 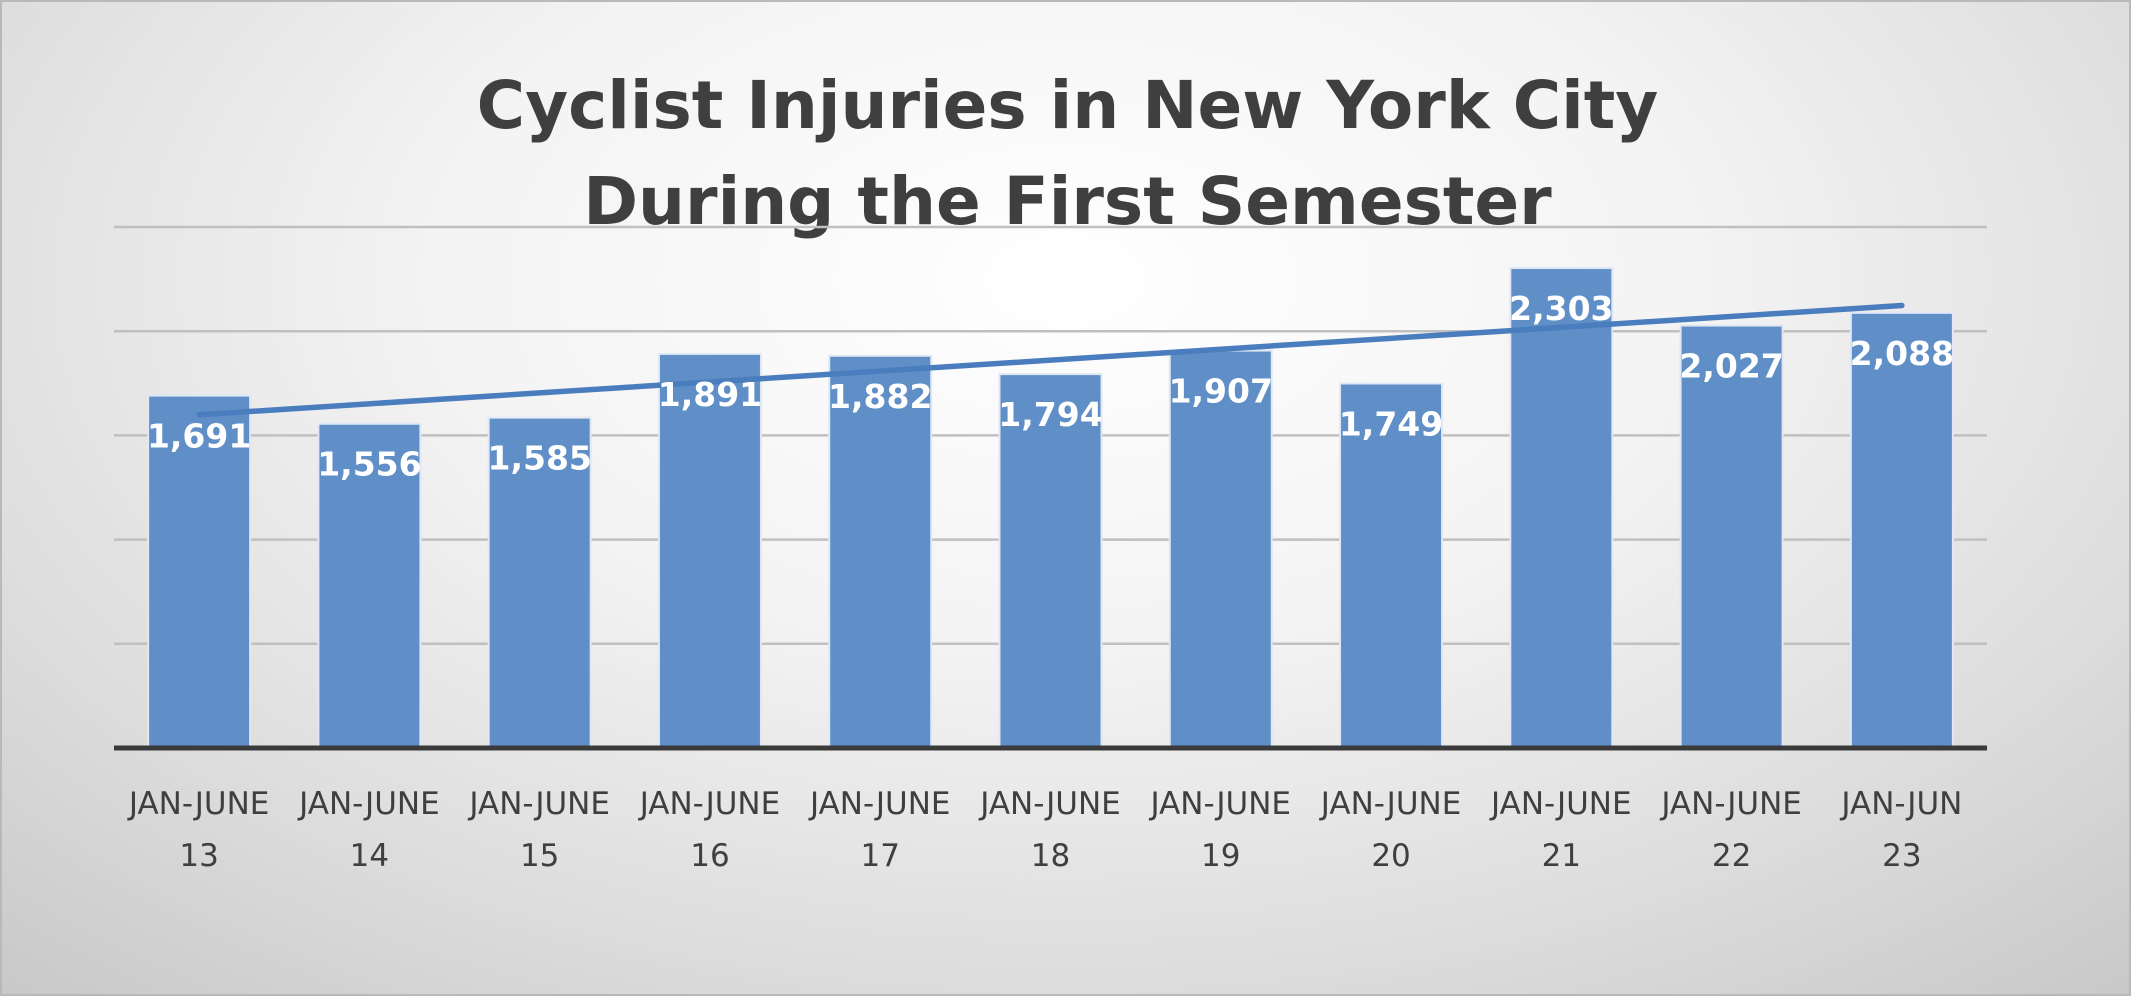 What do you see at coordinates (709, 856) in the screenshot?
I see `x-tick-label-3-line-2: 16` at bounding box center [709, 856].